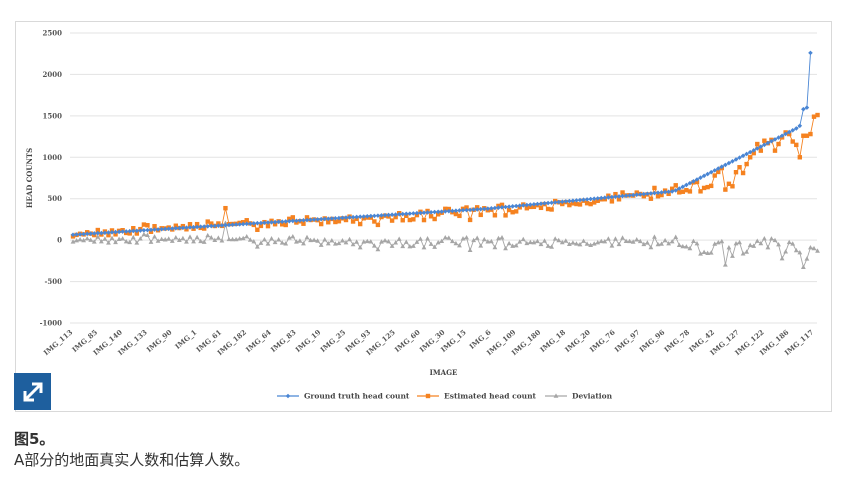  I want to click on legend-deviation-label: Deviation, so click(592, 396).